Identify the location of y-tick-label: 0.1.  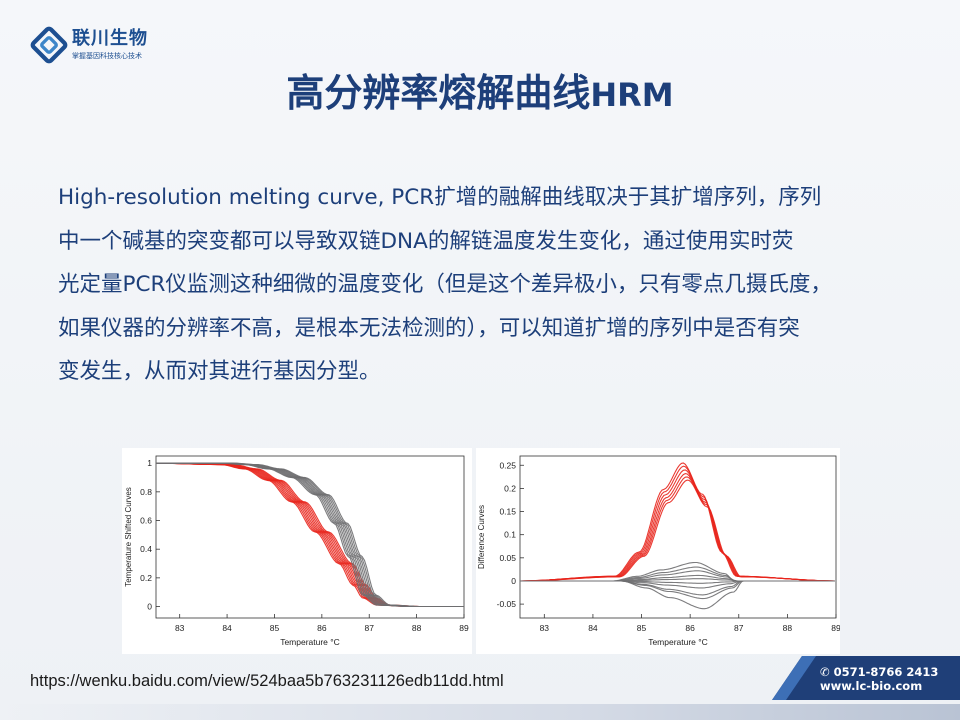
(510, 535).